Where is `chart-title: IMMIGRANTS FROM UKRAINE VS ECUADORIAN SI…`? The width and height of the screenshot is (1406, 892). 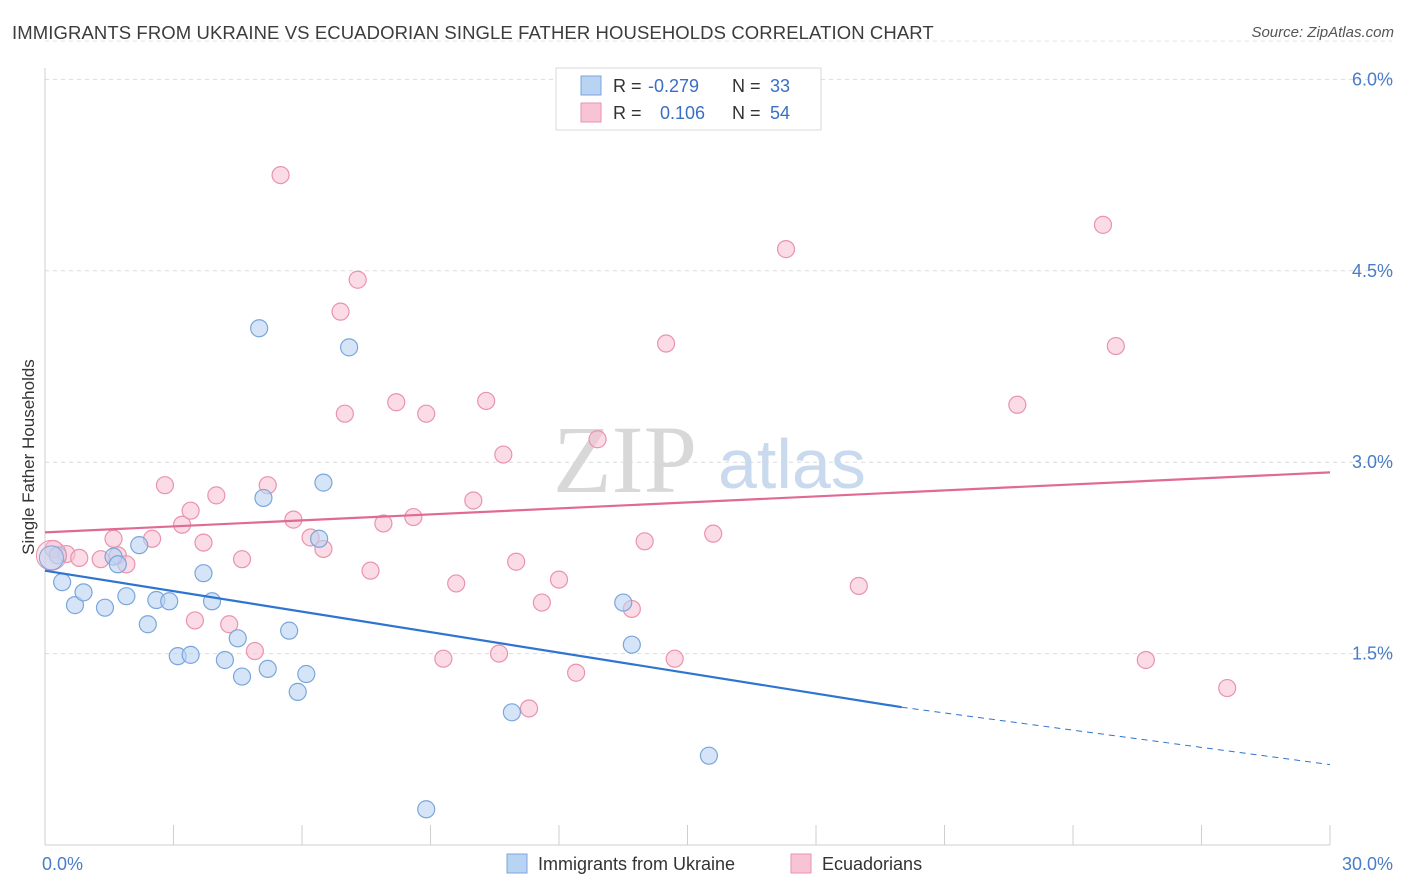
chart-title: IMMIGRANTS FROM UKRAINE VS ECUADORIAN SI… is located at coordinates (473, 32).